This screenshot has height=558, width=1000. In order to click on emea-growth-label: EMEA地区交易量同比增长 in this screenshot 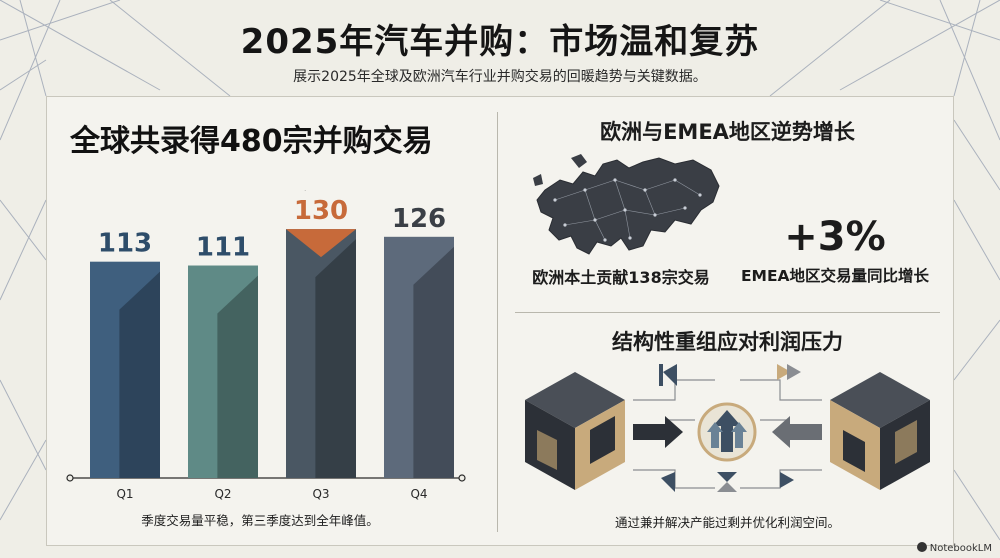, I will do `click(835, 276)`.